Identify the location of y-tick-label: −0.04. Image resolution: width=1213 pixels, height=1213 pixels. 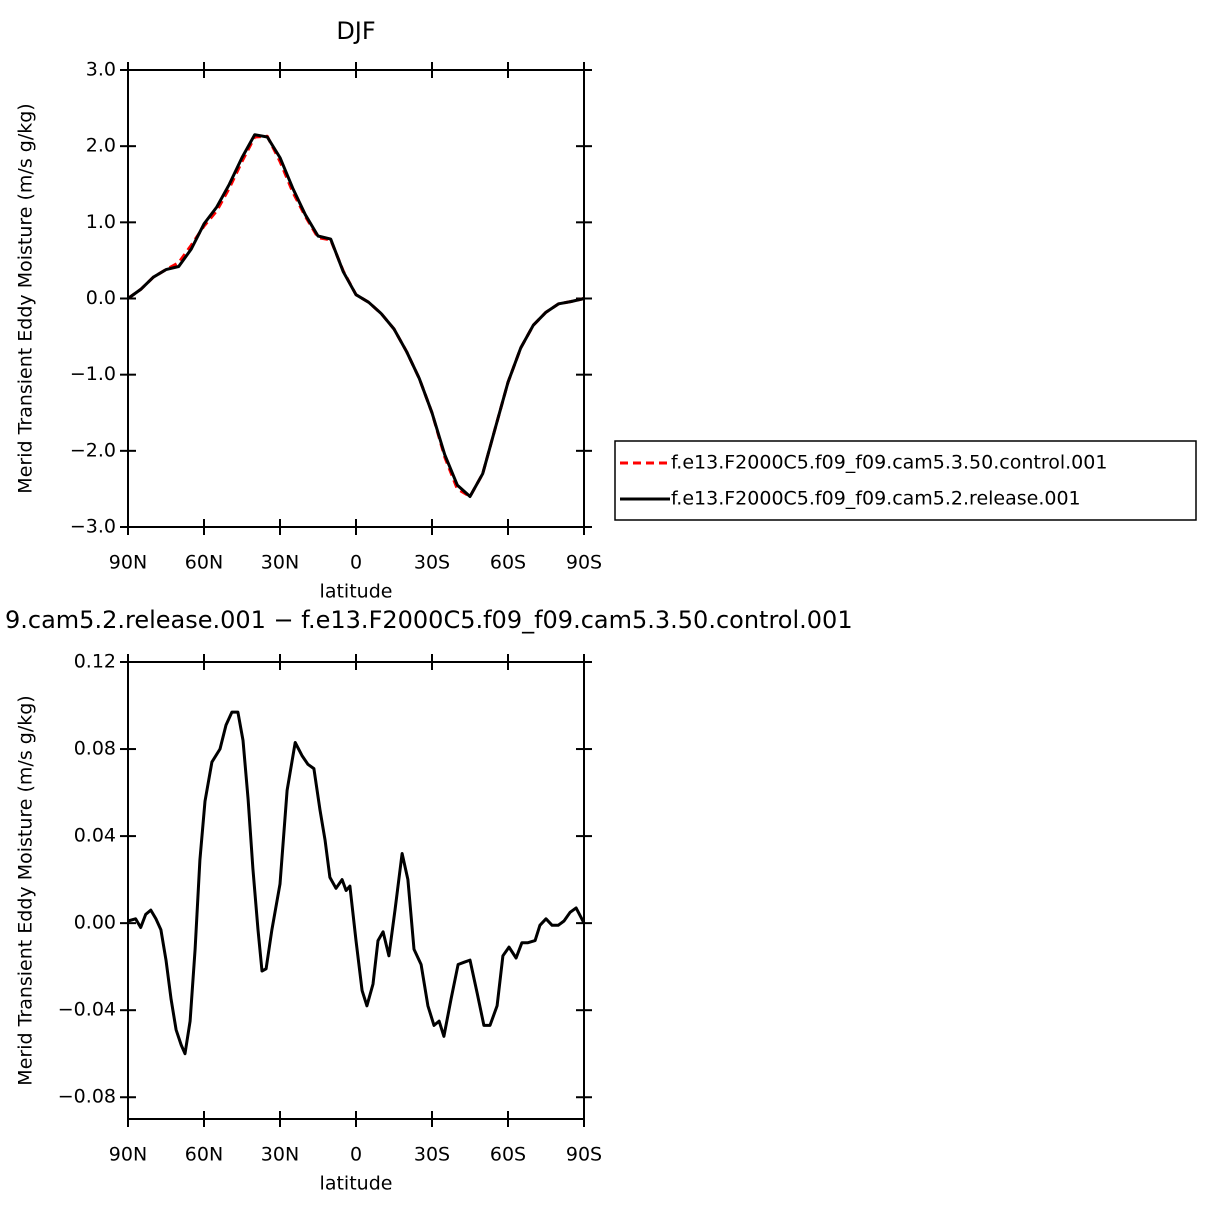
(87, 1010).